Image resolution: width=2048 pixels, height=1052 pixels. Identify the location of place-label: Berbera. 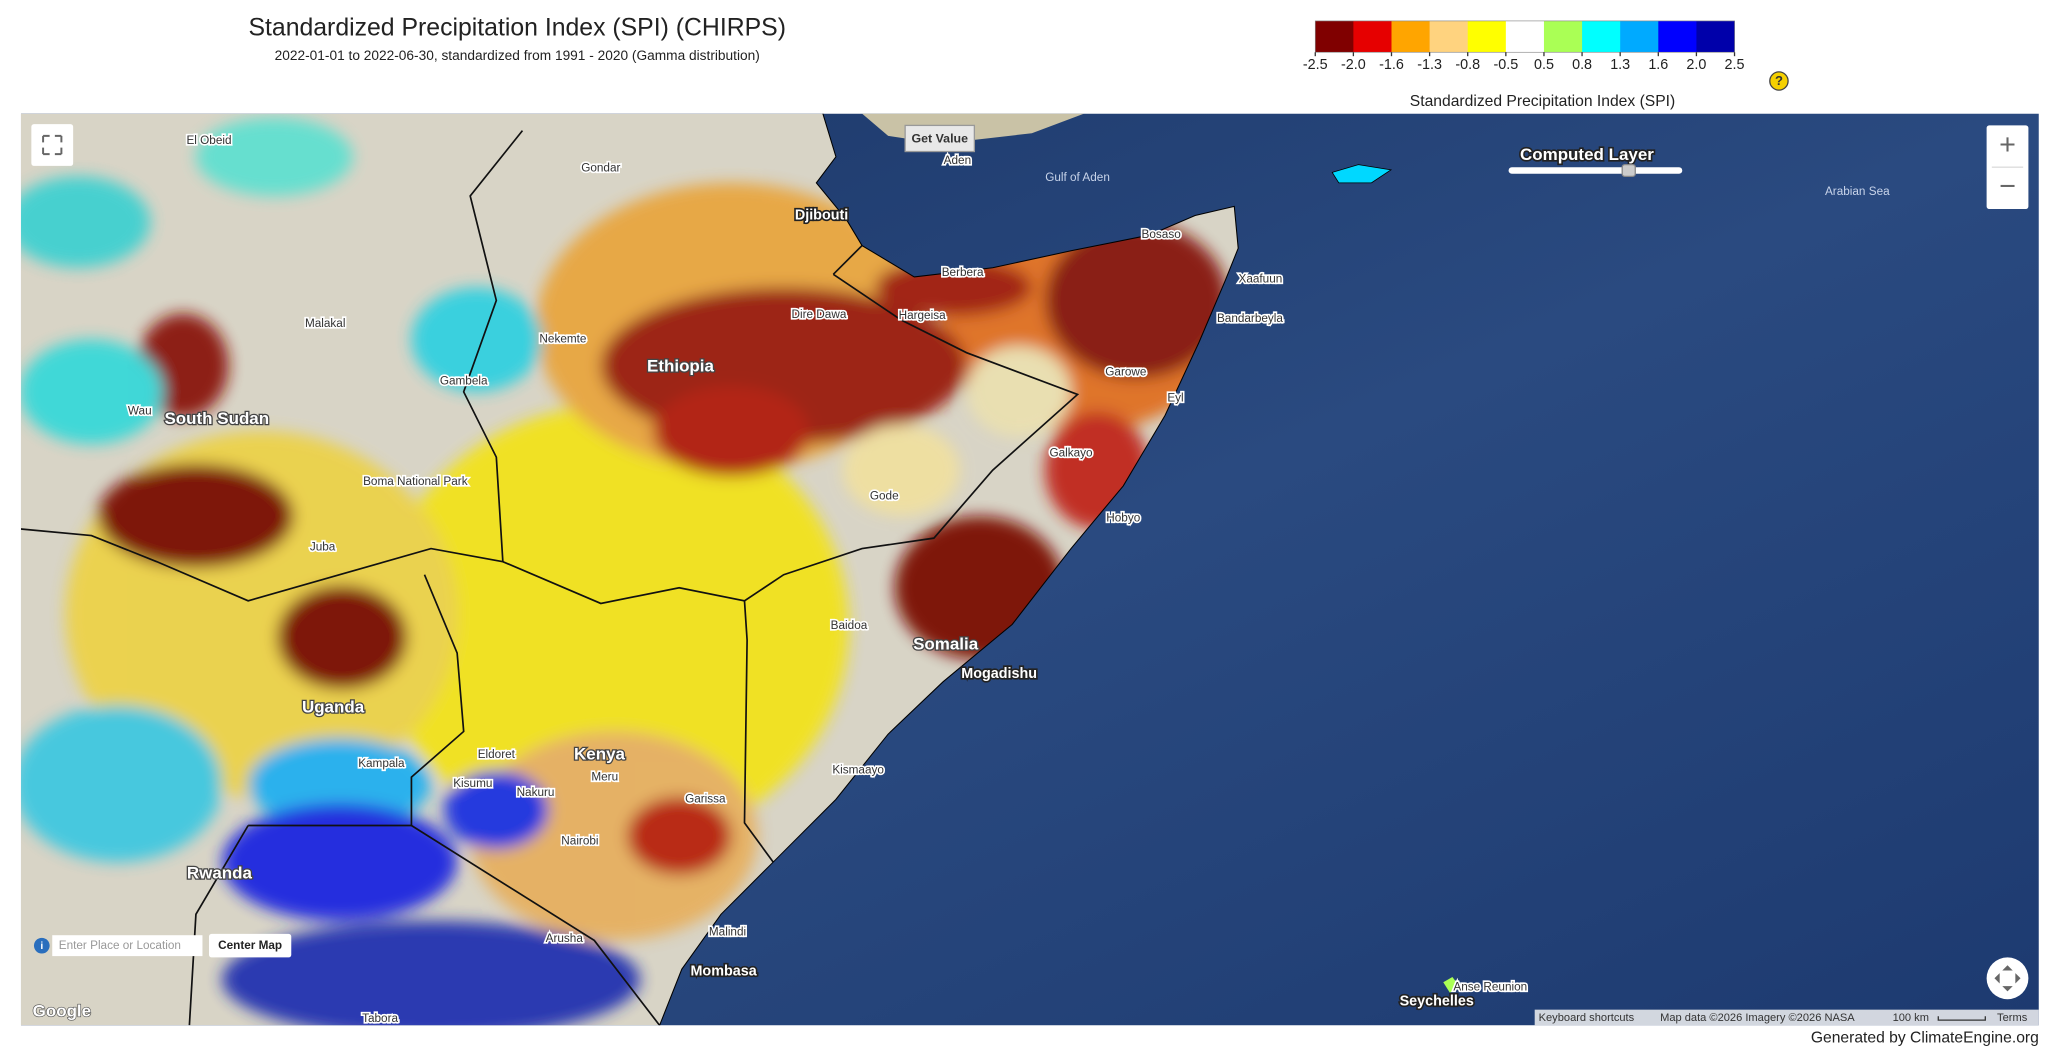
(963, 272).